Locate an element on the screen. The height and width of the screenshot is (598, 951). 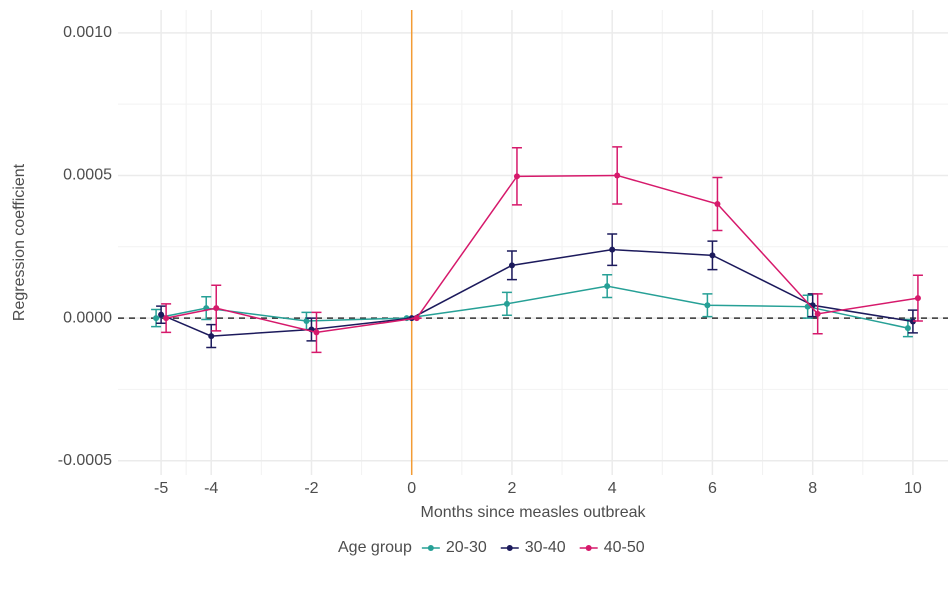
x-tick-label: 4 is located at coordinates (612, 488).